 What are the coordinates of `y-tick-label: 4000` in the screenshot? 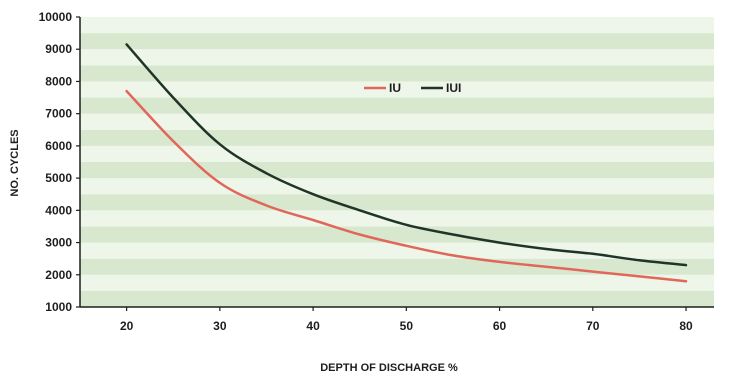 It's located at (58, 210).